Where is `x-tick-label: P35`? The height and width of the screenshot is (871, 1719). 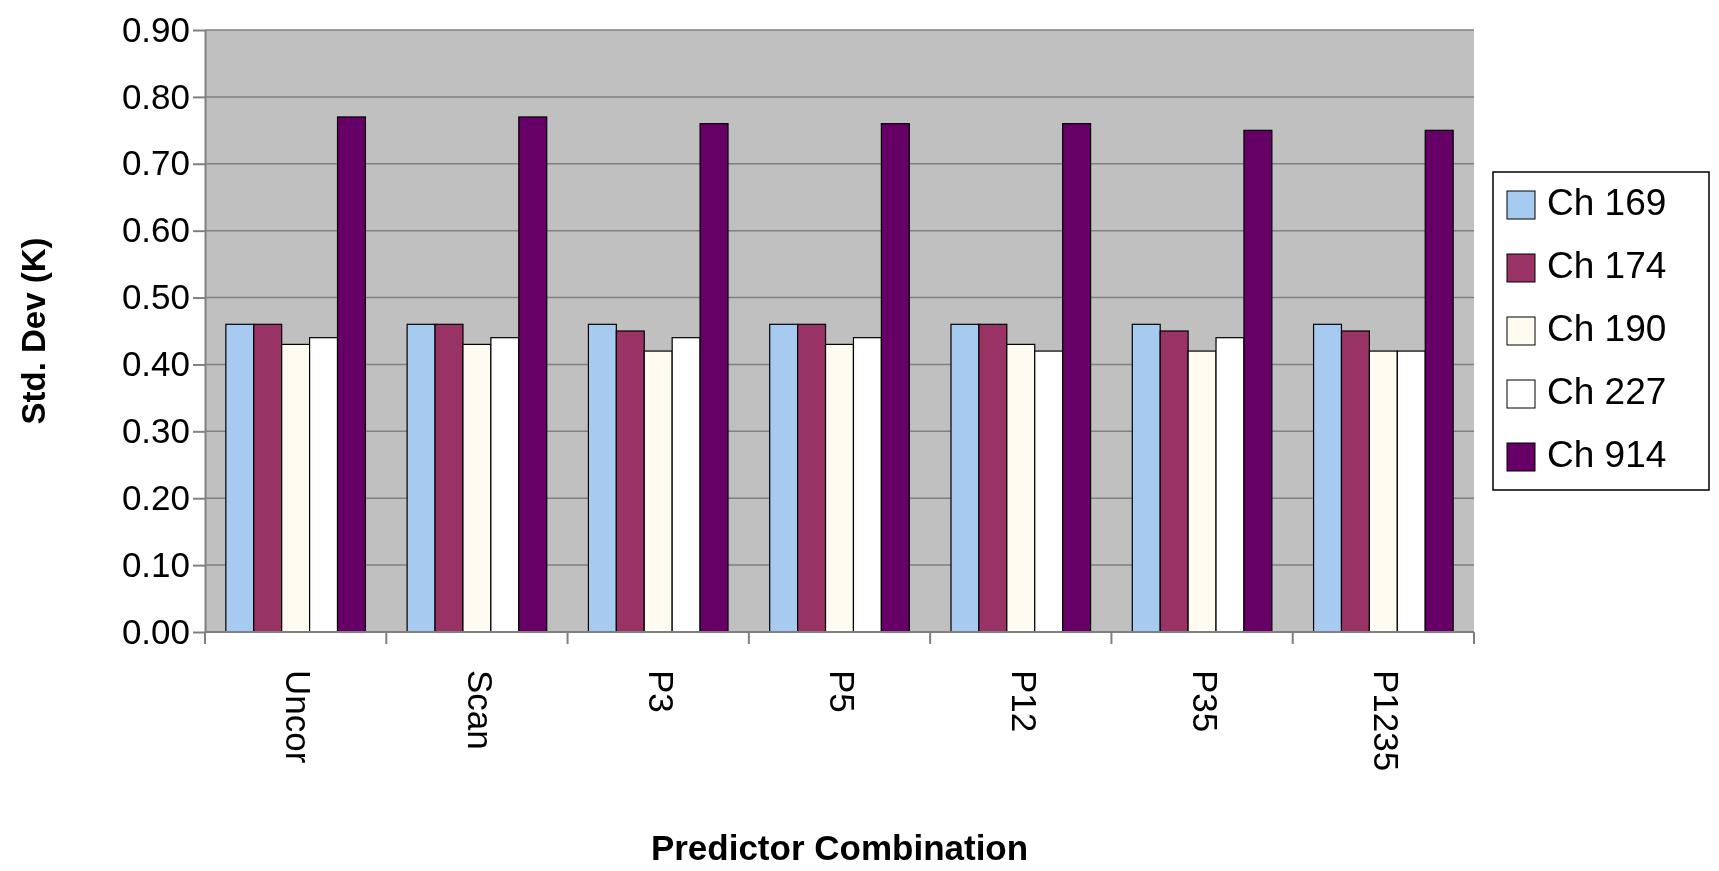 x-tick-label: P35 is located at coordinates (1205, 701).